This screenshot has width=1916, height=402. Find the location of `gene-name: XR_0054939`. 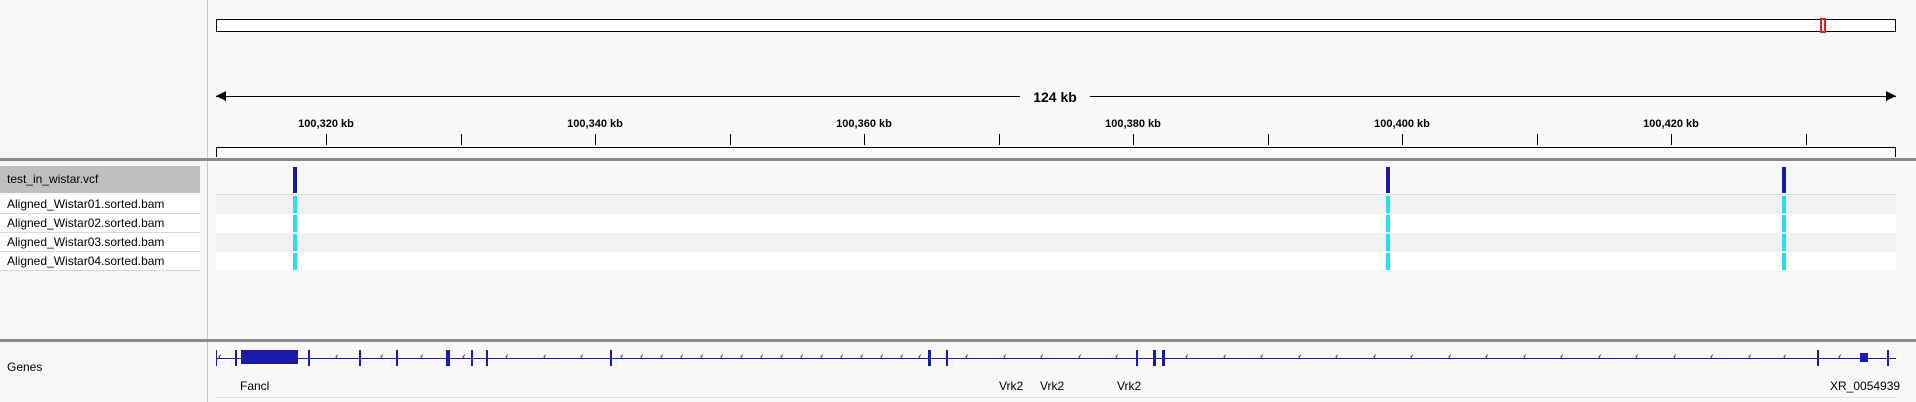

gene-name: XR_0054939 is located at coordinates (1865, 386).